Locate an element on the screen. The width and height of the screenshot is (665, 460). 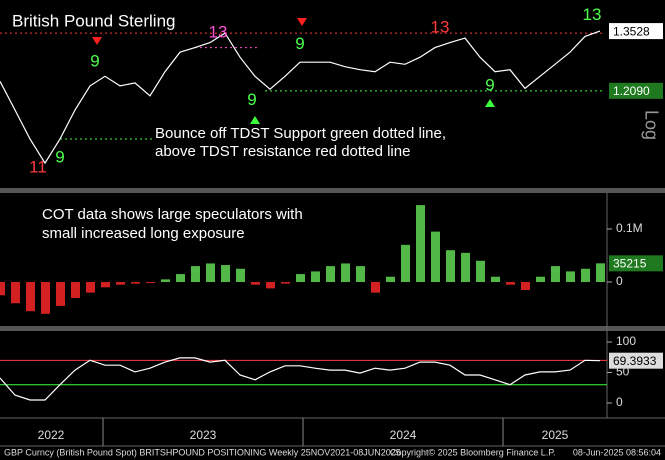
level-box is located at coordinates (636, 90).